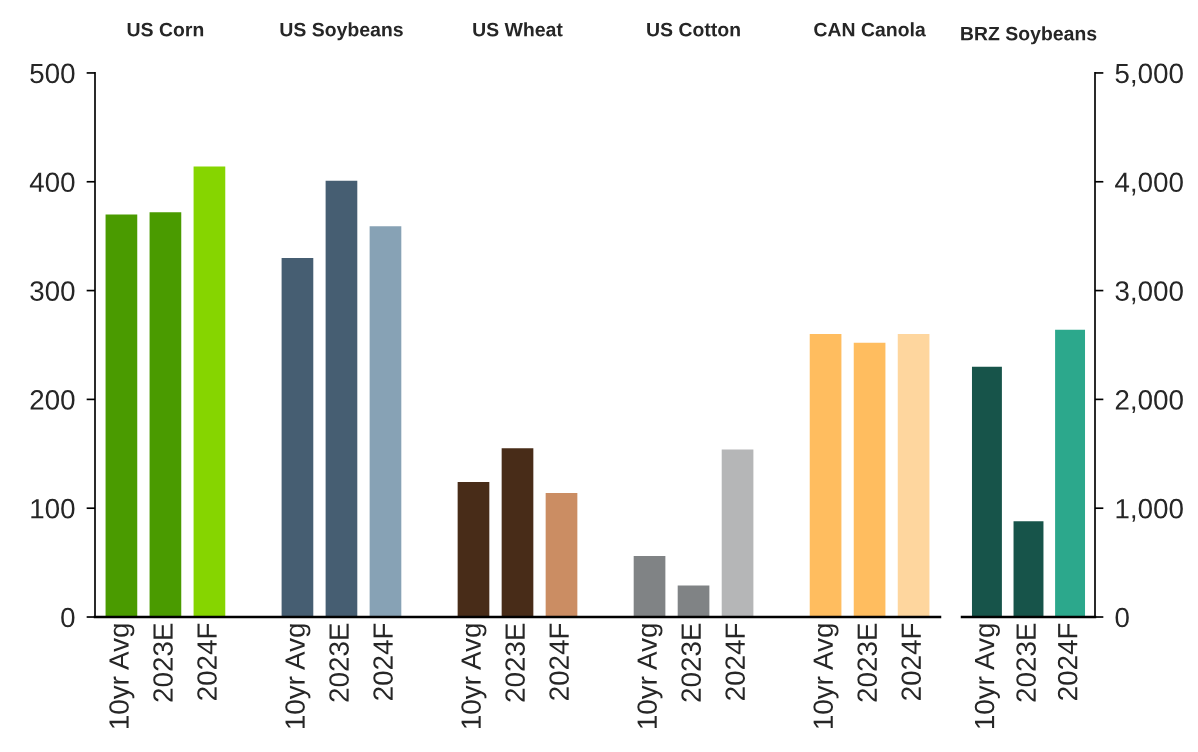  Describe the element at coordinates (52, 182) in the screenshot. I see `y-tick-label: 400` at that location.